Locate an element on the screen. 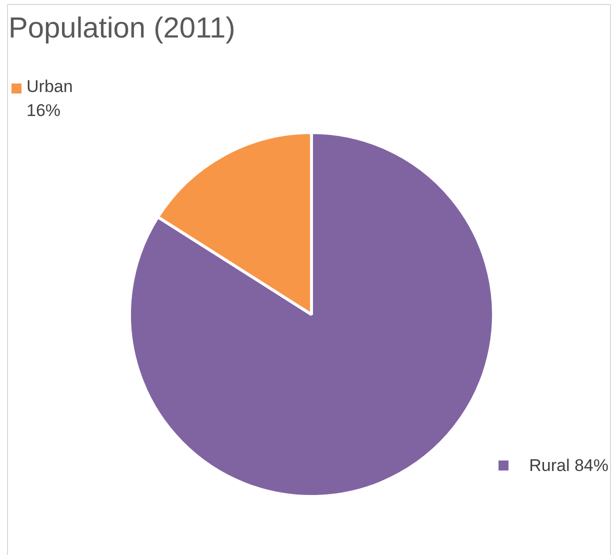  legend-label: Rural 84% is located at coordinates (569, 465).